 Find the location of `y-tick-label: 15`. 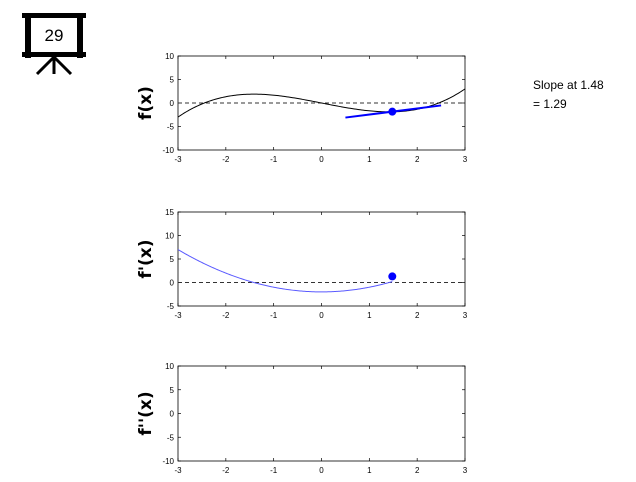

y-tick-label: 15 is located at coordinates (169, 212).